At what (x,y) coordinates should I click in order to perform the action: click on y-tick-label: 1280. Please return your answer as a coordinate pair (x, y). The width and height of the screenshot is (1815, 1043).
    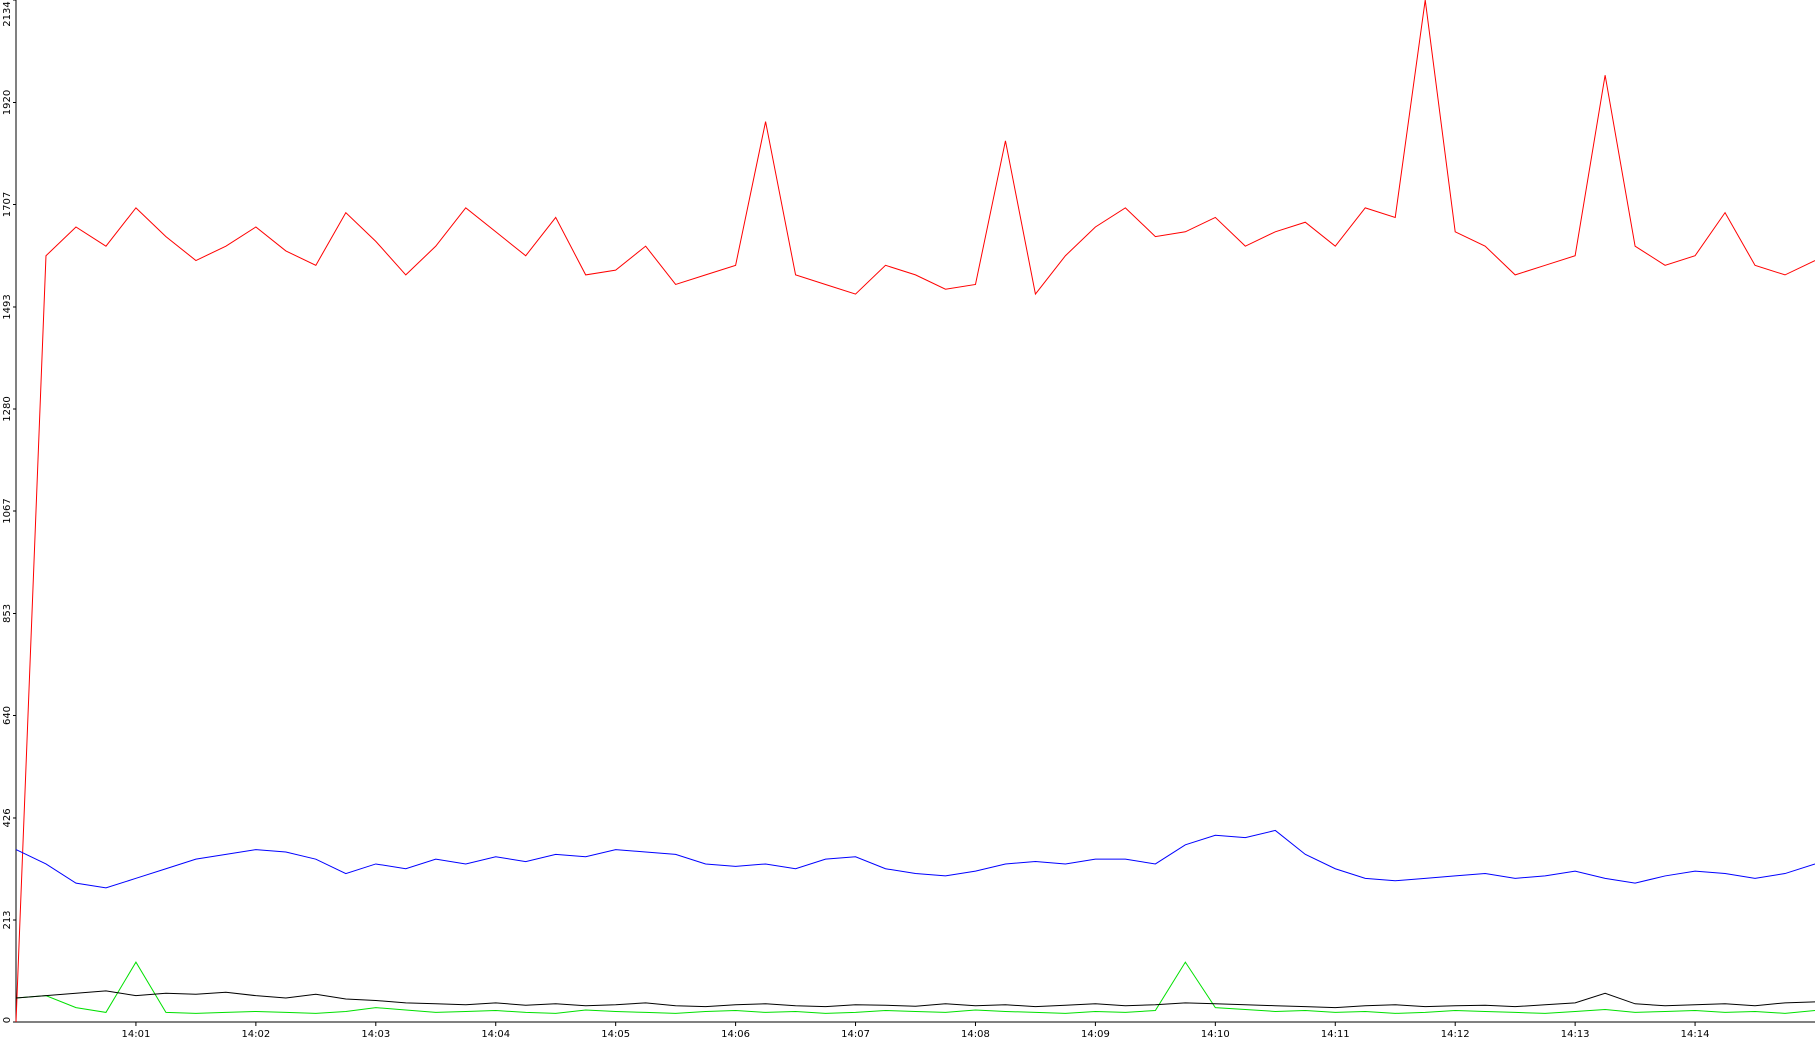
    Looking at the image, I should click on (7, 408).